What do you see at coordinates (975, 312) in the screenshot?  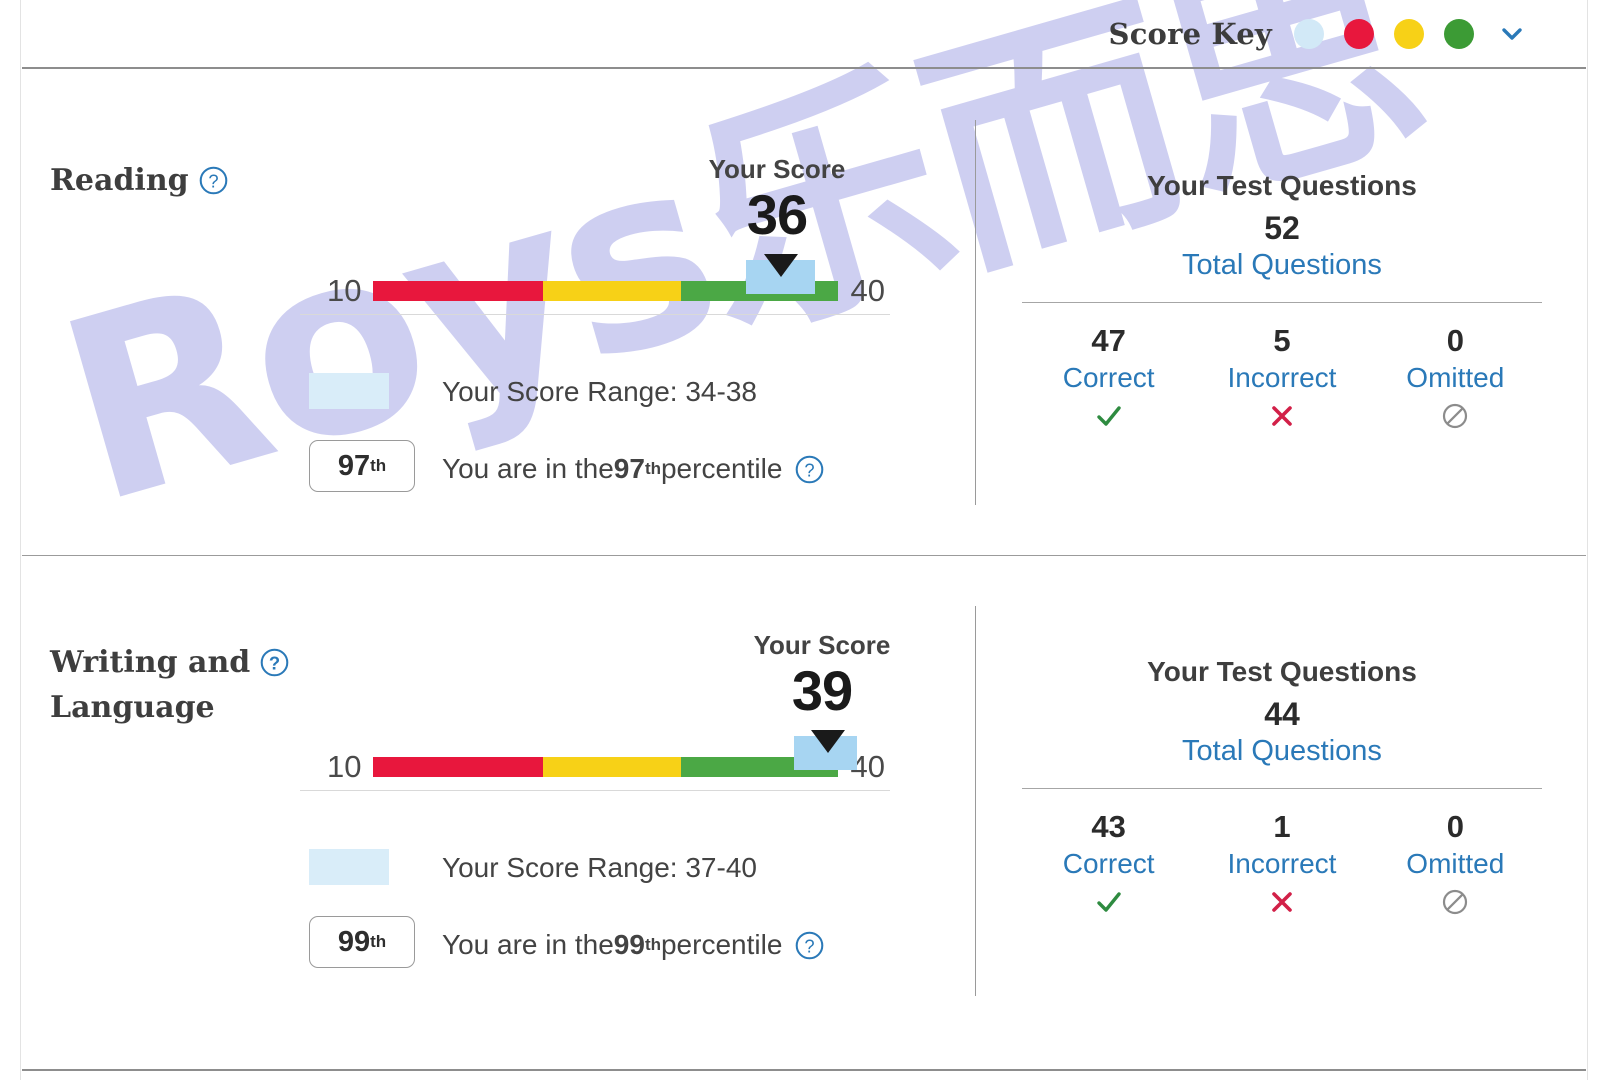 I see `reading-vertical-divider` at bounding box center [975, 312].